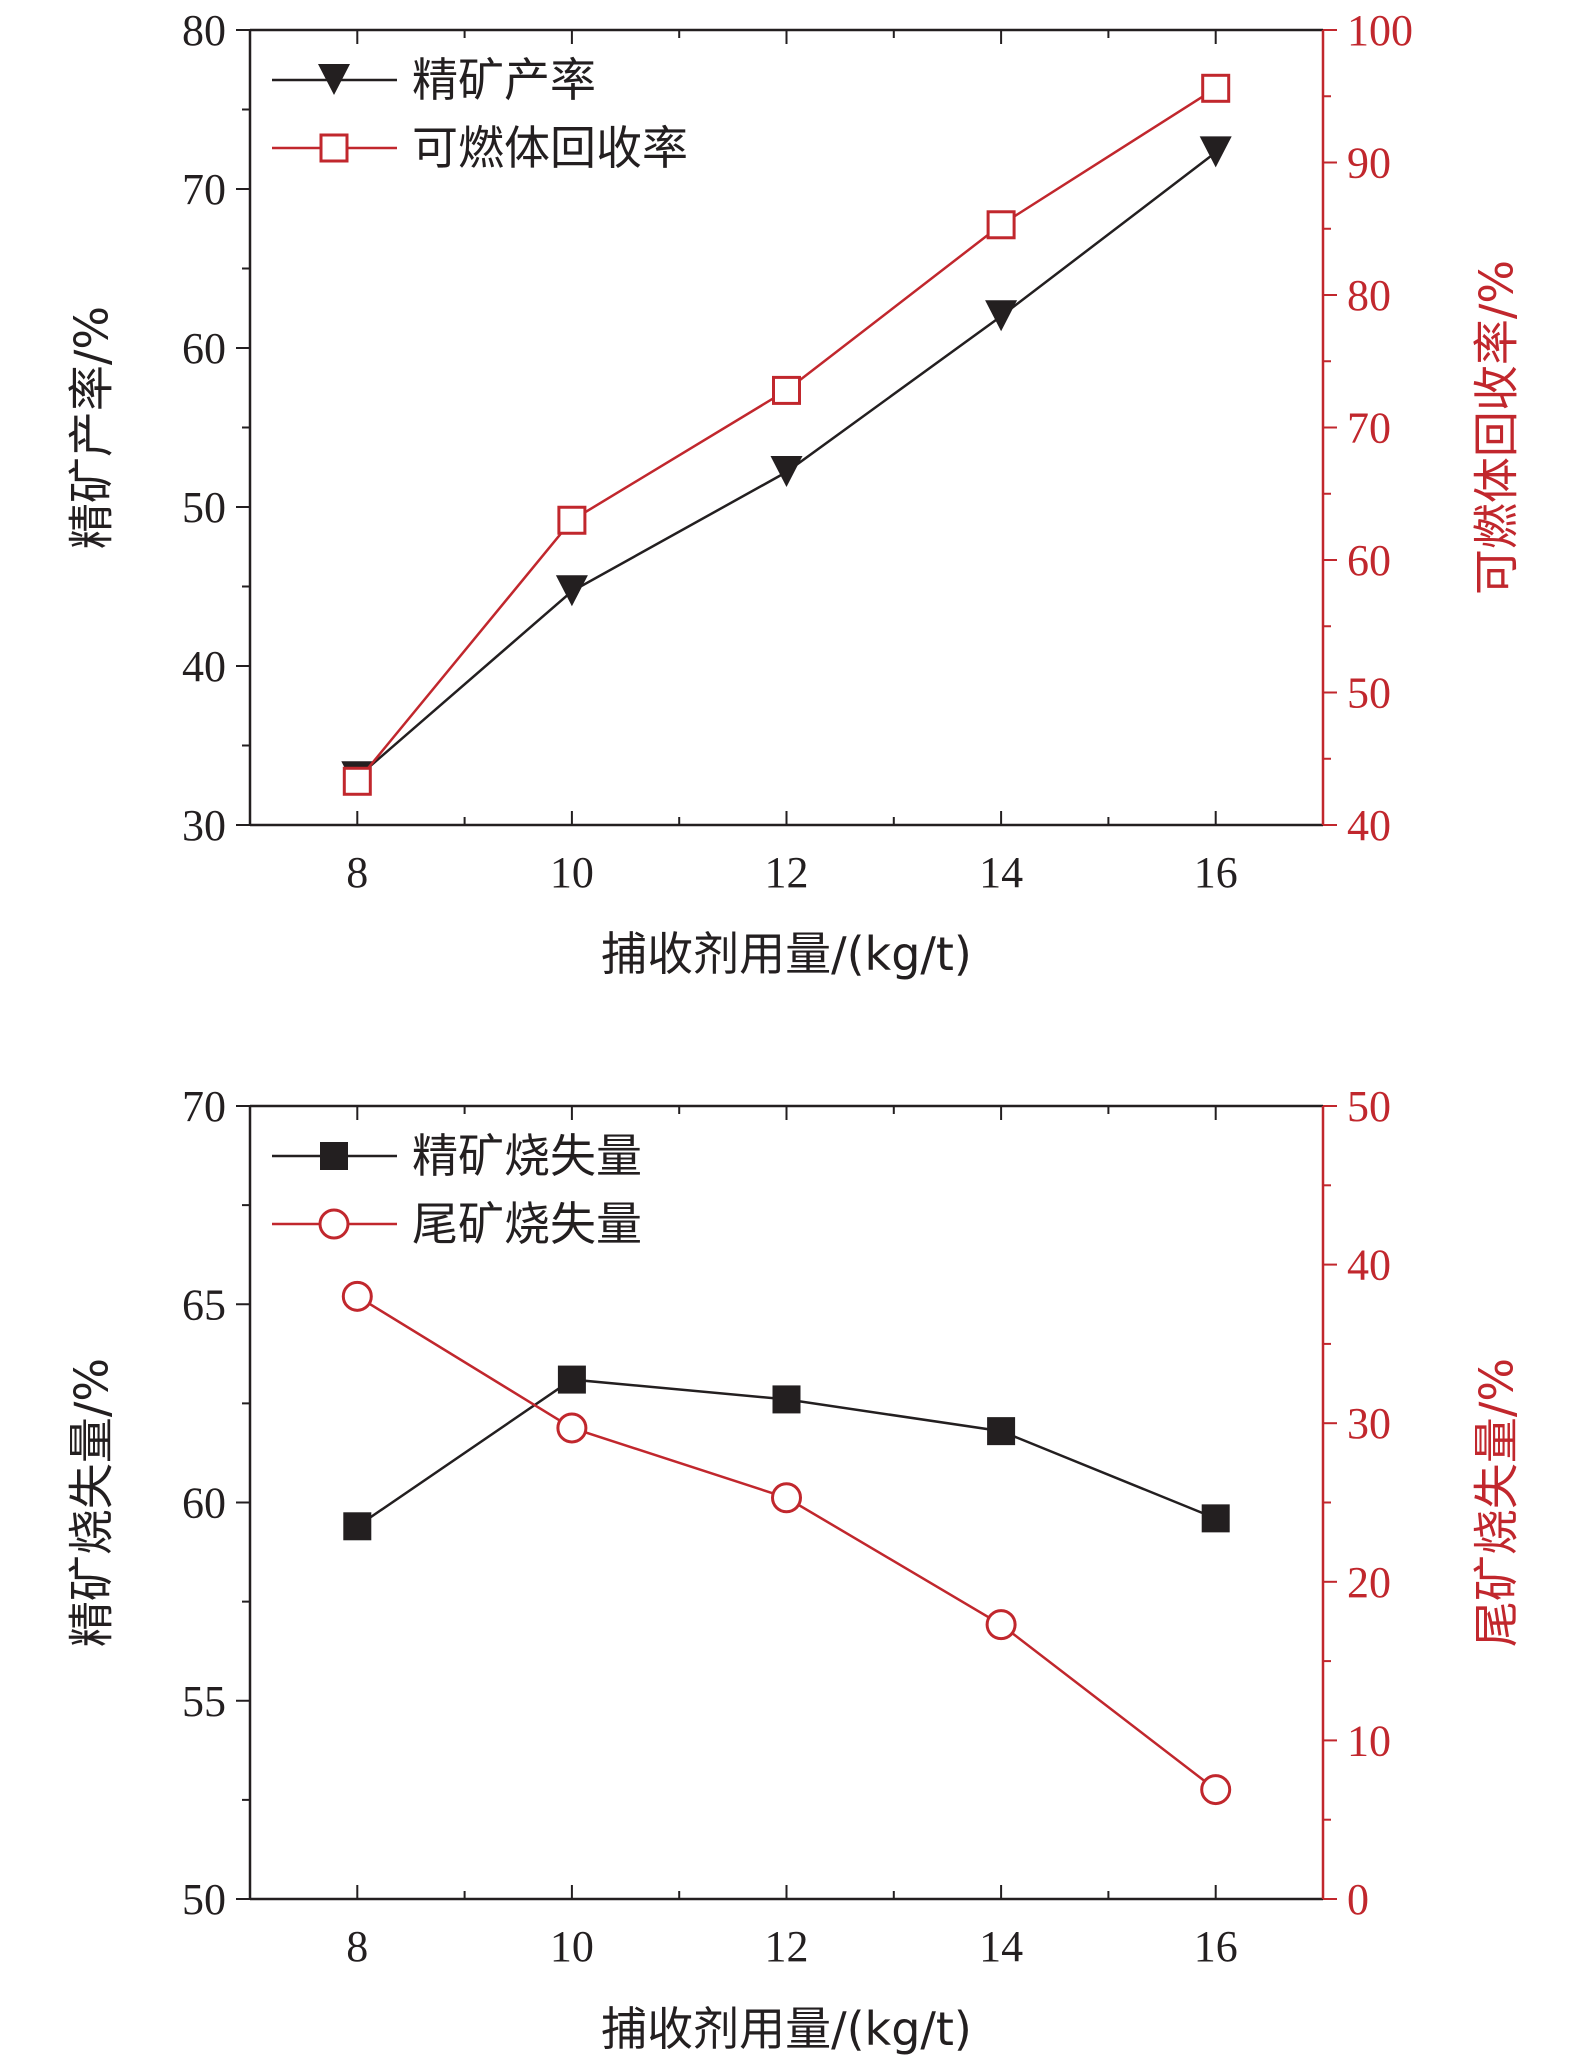 This screenshot has height=2059, width=1575. I want to click on y-axis-title: 精矿产率/%, so click(92, 427).